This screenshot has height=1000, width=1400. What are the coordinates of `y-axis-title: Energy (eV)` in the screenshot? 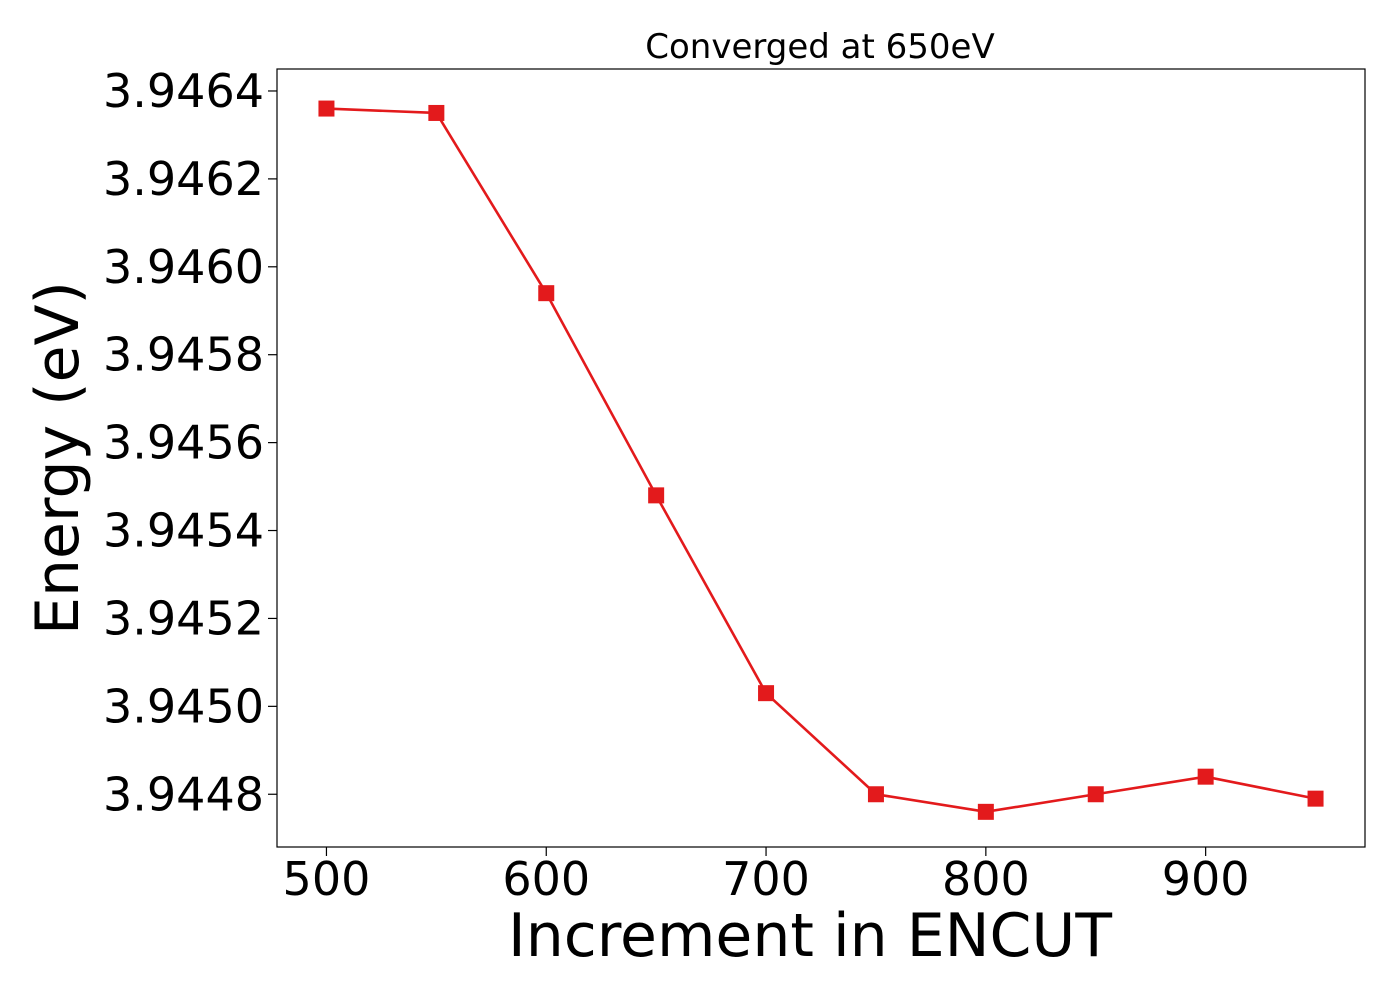 It's located at (58, 458).